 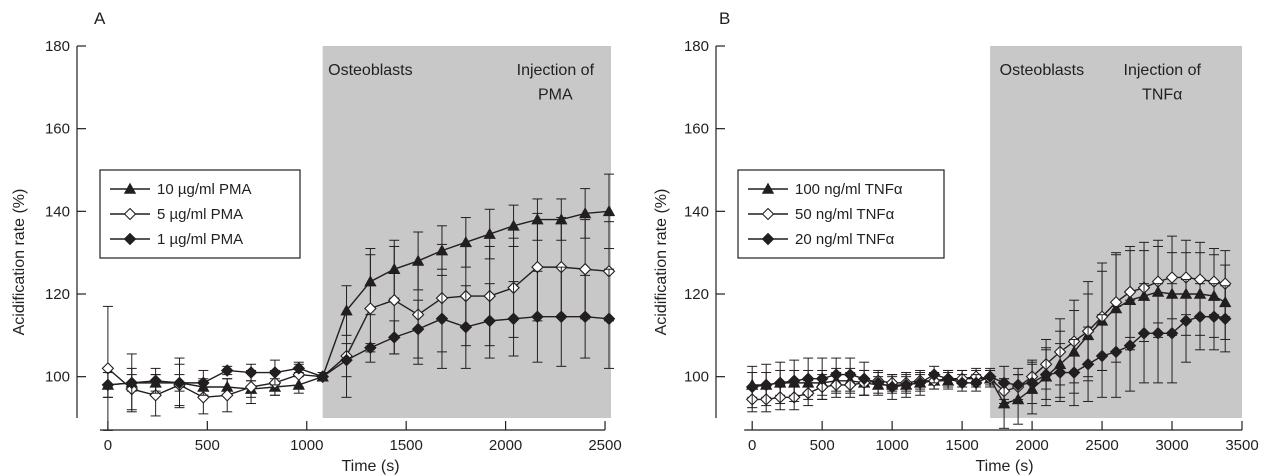 I want to click on x-tick-label: 0, so click(x=752, y=445).